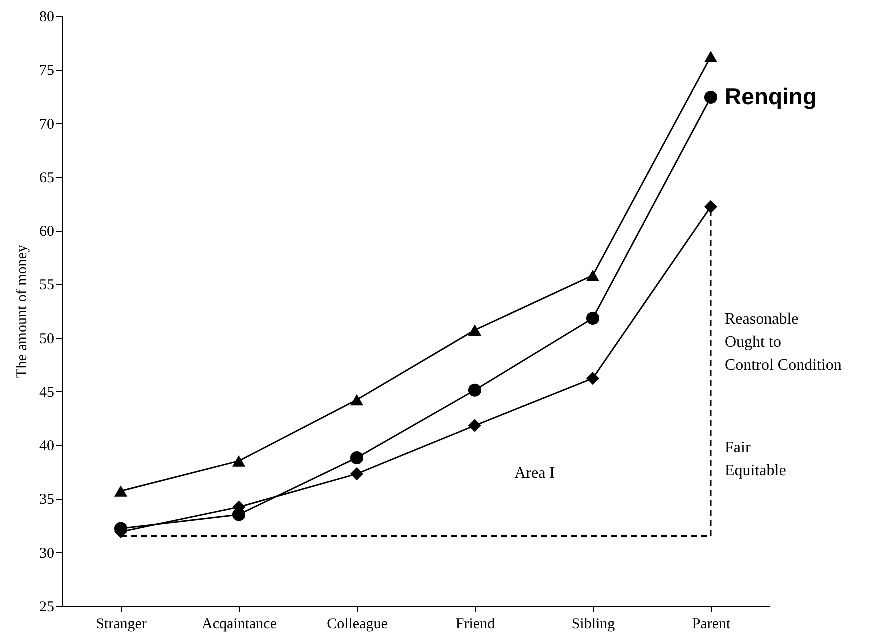 The width and height of the screenshot is (896, 639). What do you see at coordinates (47, 500) in the screenshot?
I see `y-tick-label: 35` at bounding box center [47, 500].